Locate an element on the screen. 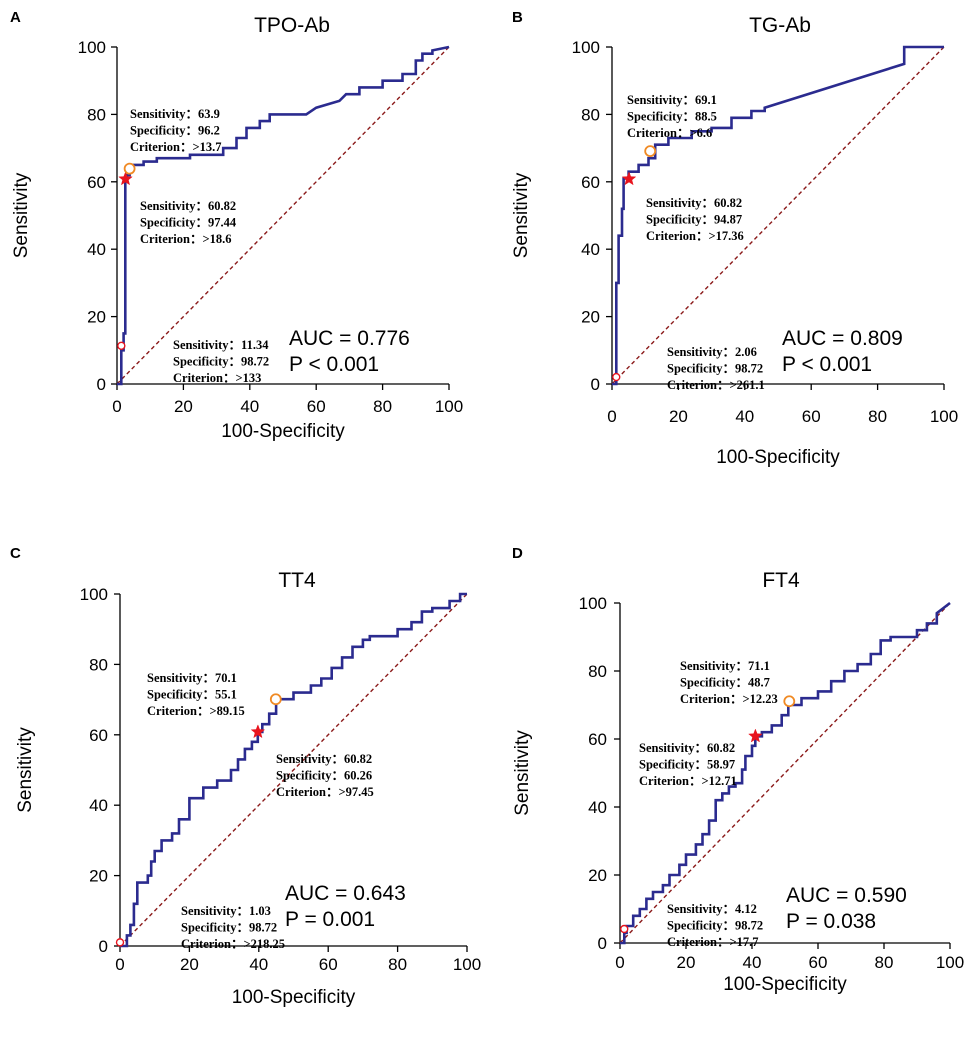  panel-letter: B is located at coordinates (517, 17).